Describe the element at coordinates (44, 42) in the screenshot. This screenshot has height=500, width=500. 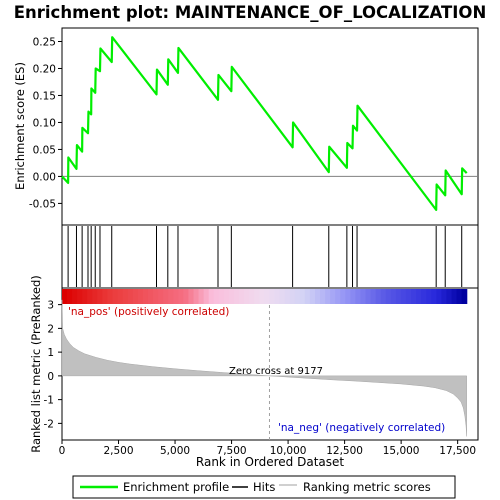
I see `es-y-tick-label: 0.25` at that location.